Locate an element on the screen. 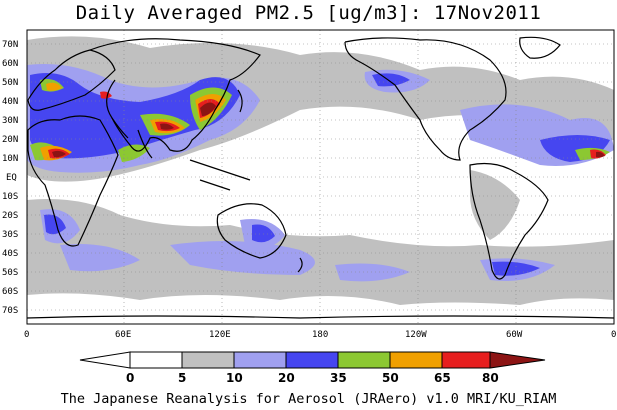 This screenshot has width=617, height=410. lat-label: 10N is located at coordinates (10, 159).